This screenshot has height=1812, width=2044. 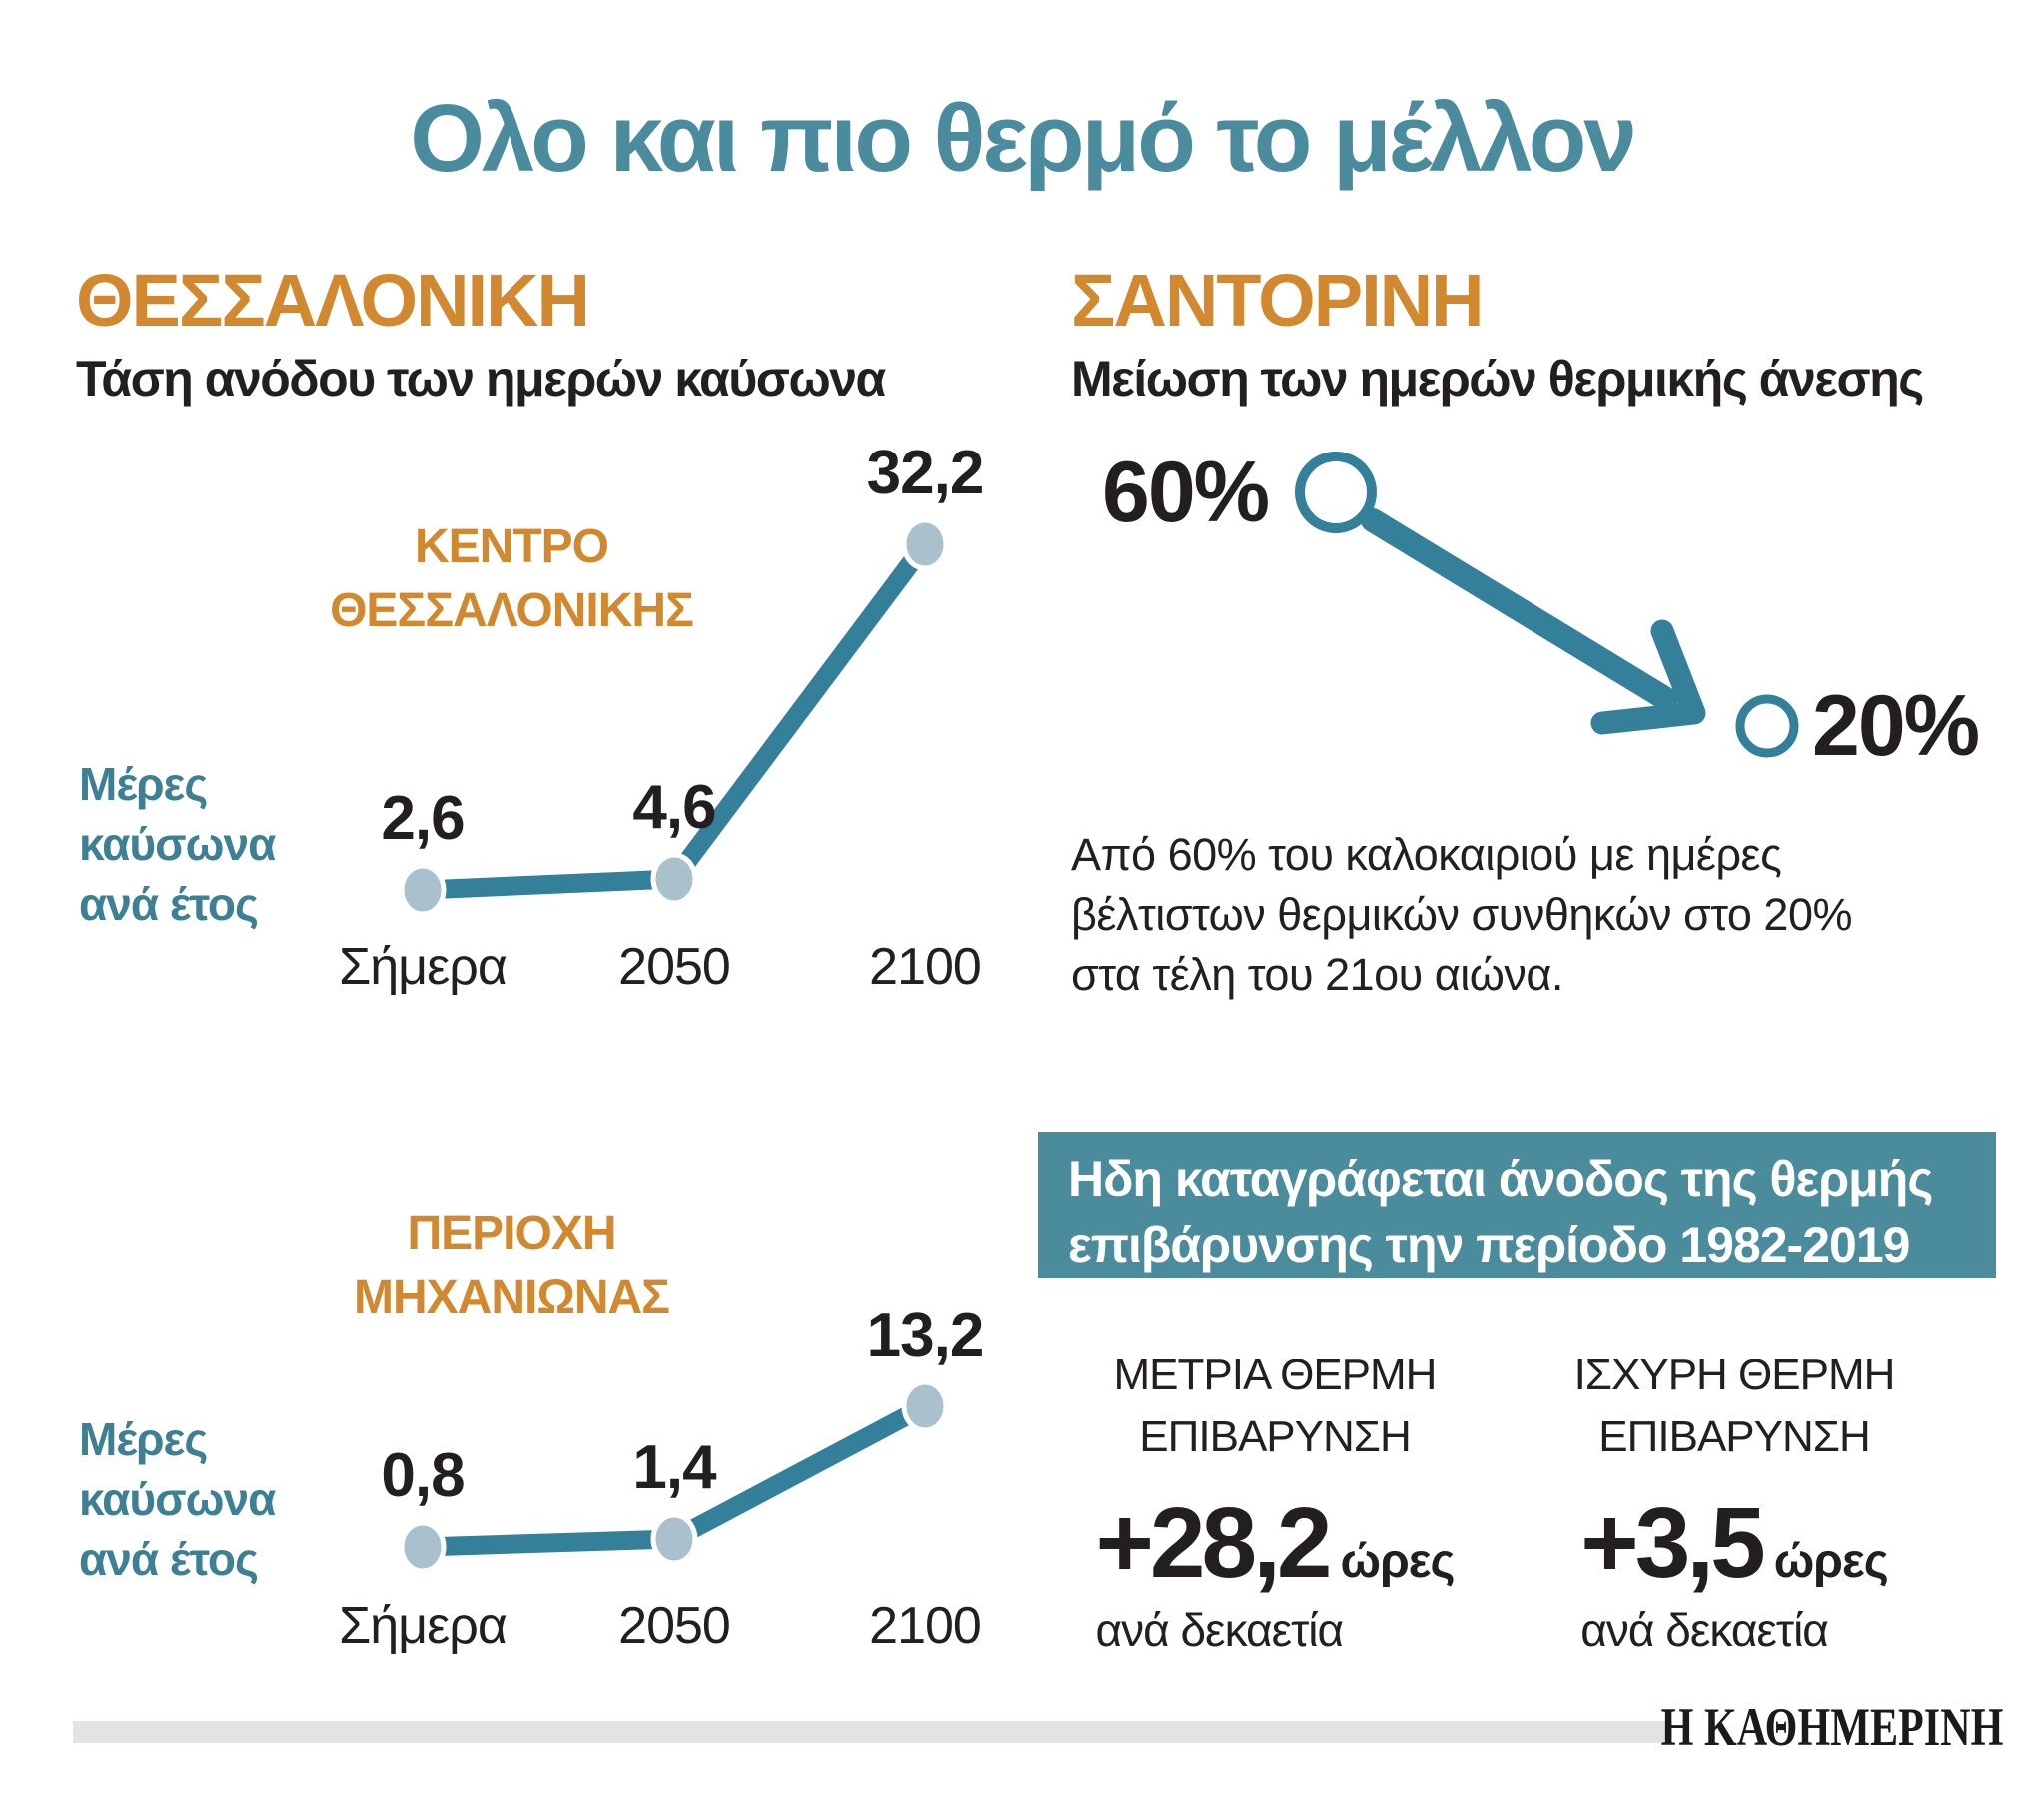 I want to click on stat2-per: ανά δεκαετία, so click(x=1704, y=1630).